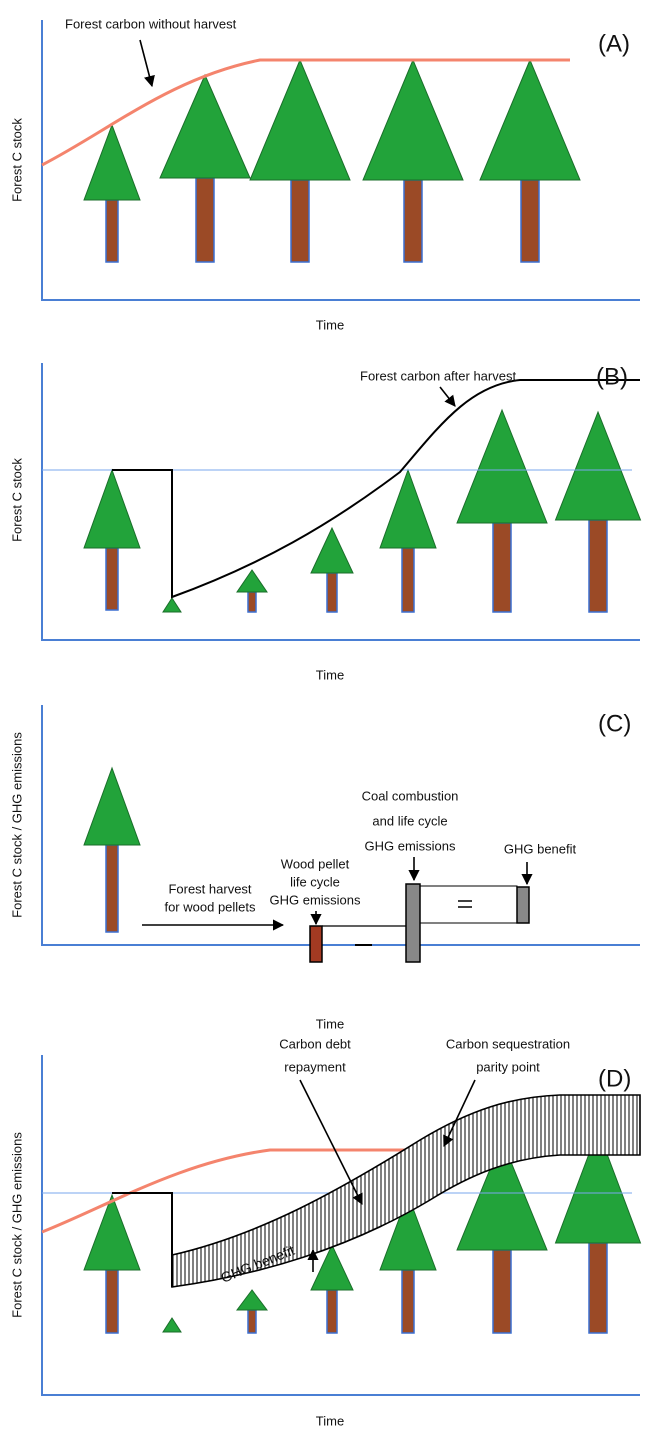  What do you see at coordinates (438, 375) in the screenshot?
I see `annotation: Forest carbon after harvest` at bounding box center [438, 375].